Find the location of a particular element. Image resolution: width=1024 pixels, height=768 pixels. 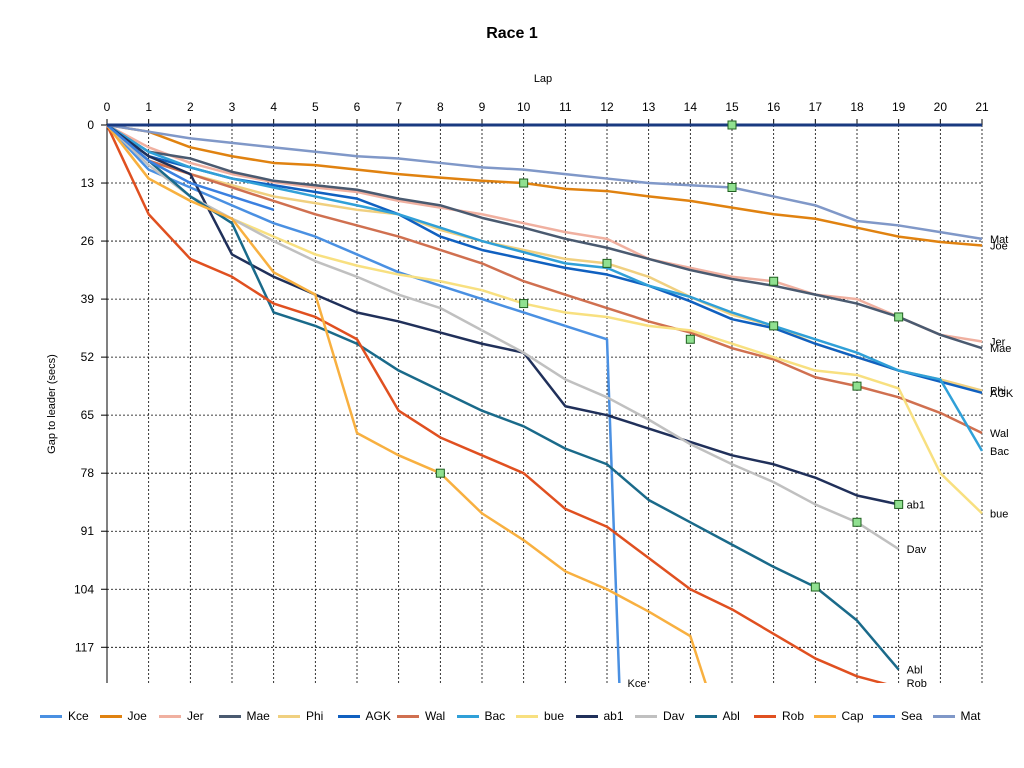

x-tick-label: 7 is located at coordinates (398, 107).